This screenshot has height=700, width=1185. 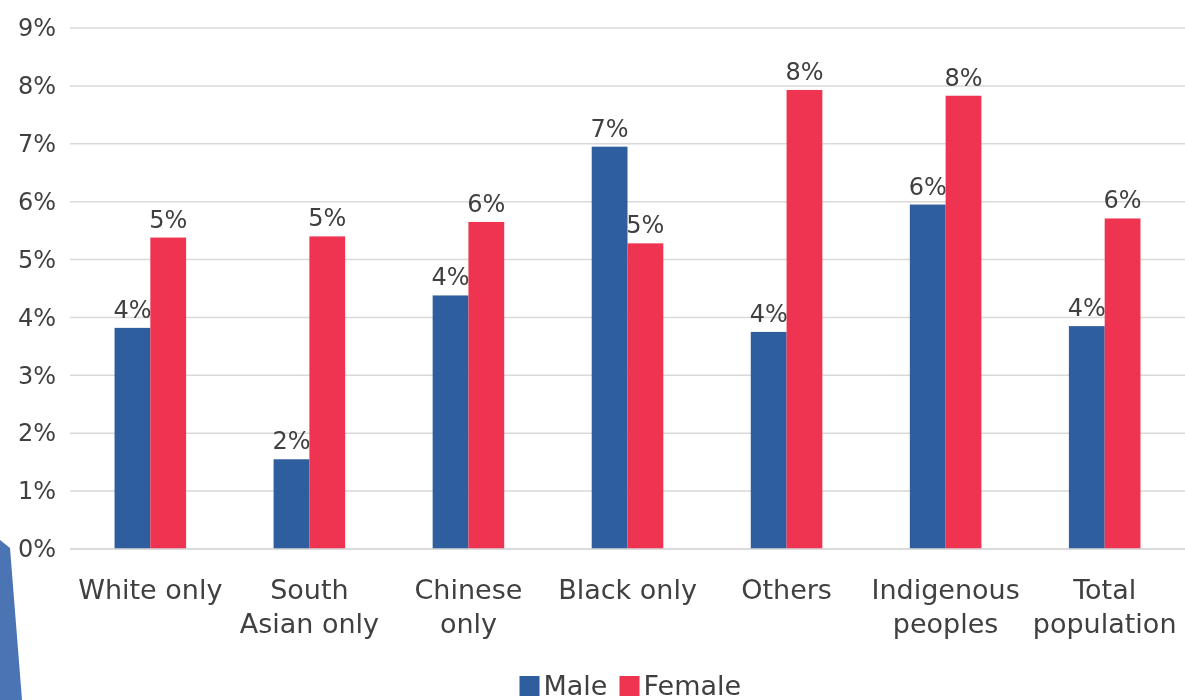 What do you see at coordinates (36, 549) in the screenshot?
I see `y-tick-label: 0%` at bounding box center [36, 549].